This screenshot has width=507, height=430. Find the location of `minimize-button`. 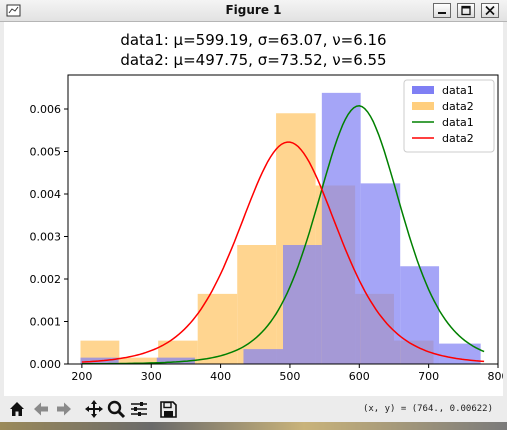

minimize-button is located at coordinates (442, 10).